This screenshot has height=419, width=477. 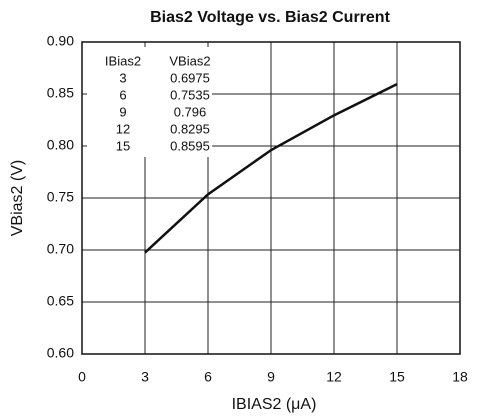 I want to click on x-tick-label: 18, so click(x=460, y=377).